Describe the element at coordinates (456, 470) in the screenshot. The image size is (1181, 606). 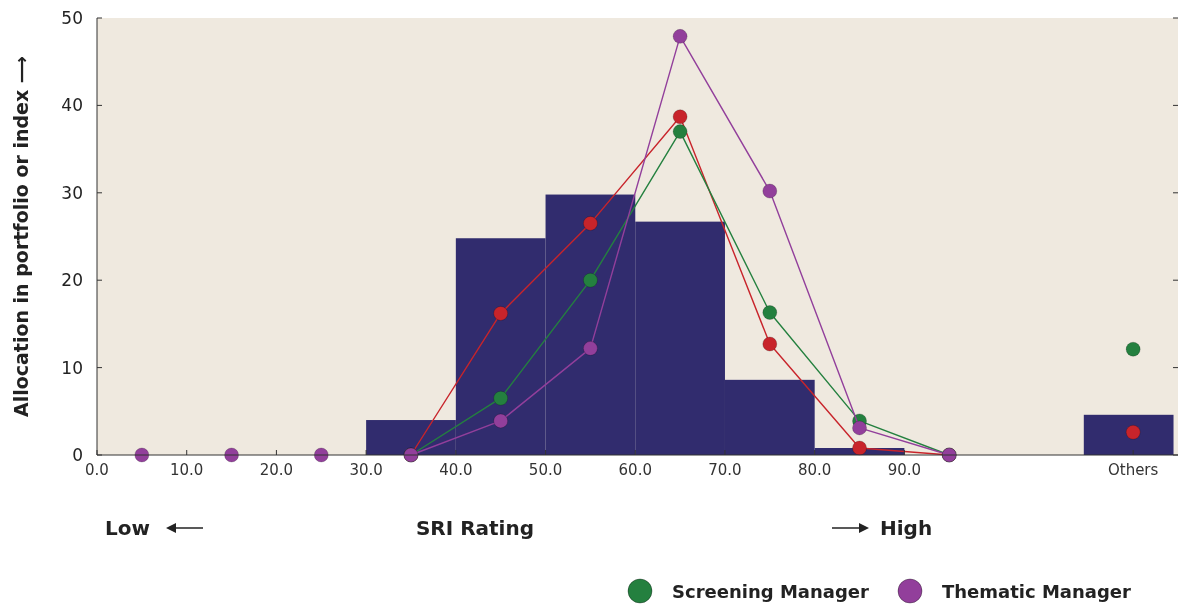
I see `x-tick-label: 40.0` at that location.